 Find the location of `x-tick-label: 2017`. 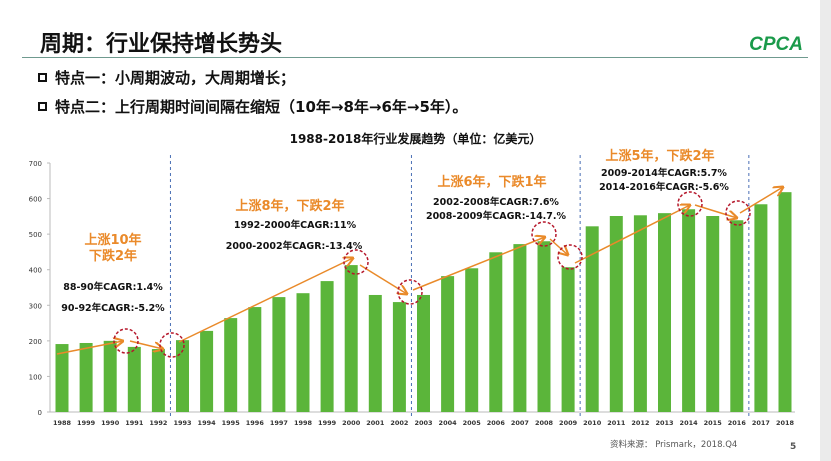

x-tick-label: 2017 is located at coordinates (761, 423).